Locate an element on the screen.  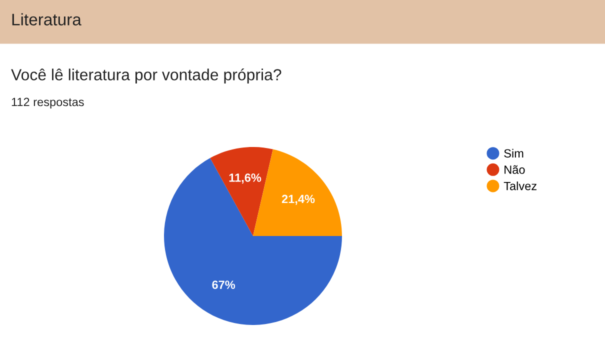
legend-label: Talvez is located at coordinates (520, 186).